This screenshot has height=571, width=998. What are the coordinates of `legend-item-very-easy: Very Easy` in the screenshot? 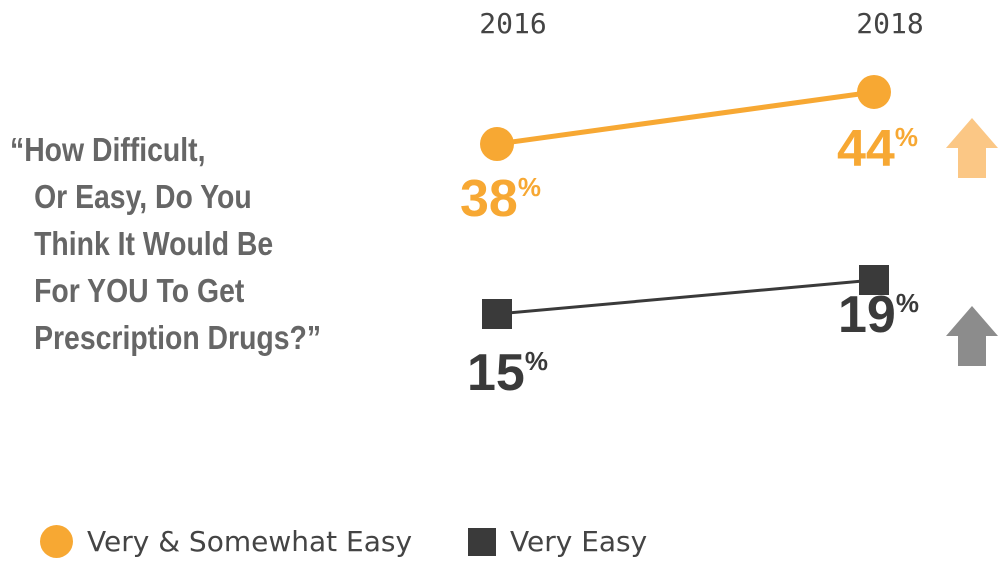 It's located at (557, 541).